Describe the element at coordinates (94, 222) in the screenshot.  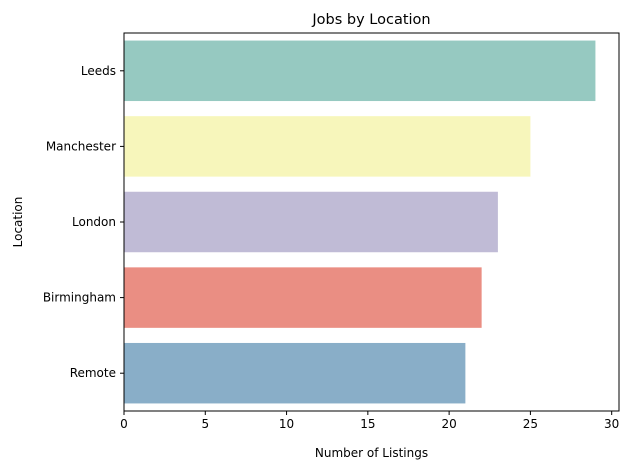
I see `y-tick-label: London` at that location.